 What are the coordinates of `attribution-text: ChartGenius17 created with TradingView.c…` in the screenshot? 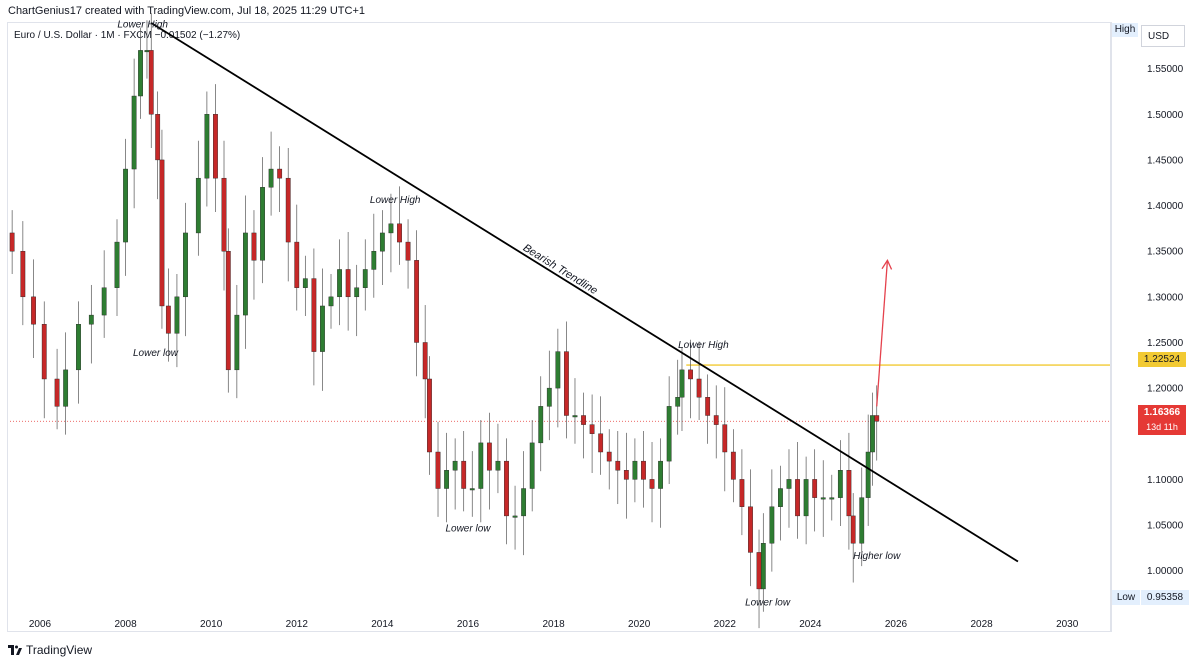 It's located at (186, 11).